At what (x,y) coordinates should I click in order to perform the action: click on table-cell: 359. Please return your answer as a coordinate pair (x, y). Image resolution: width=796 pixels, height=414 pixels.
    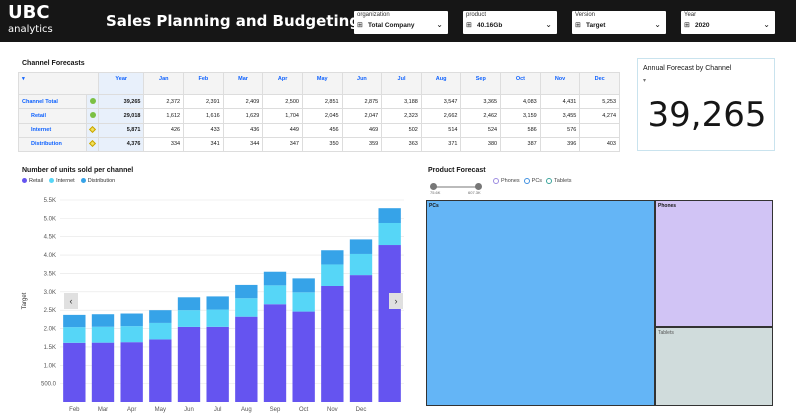
    Looking at the image, I should click on (362, 144).